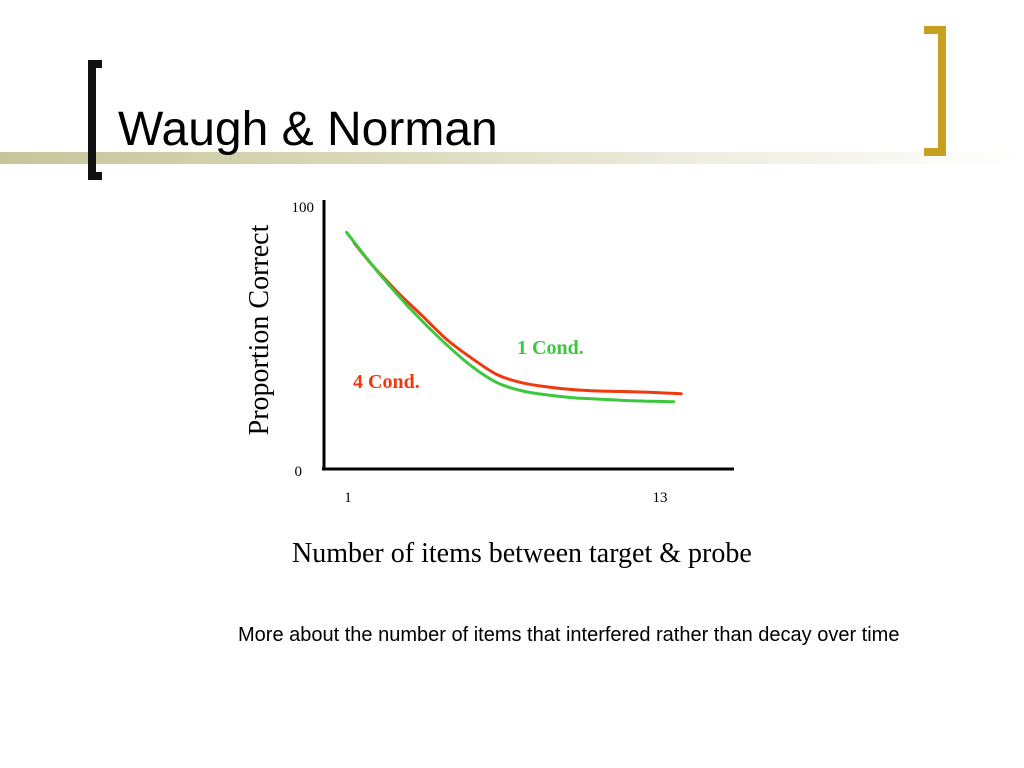  I want to click on left-bracket-decoration, so click(95, 120).